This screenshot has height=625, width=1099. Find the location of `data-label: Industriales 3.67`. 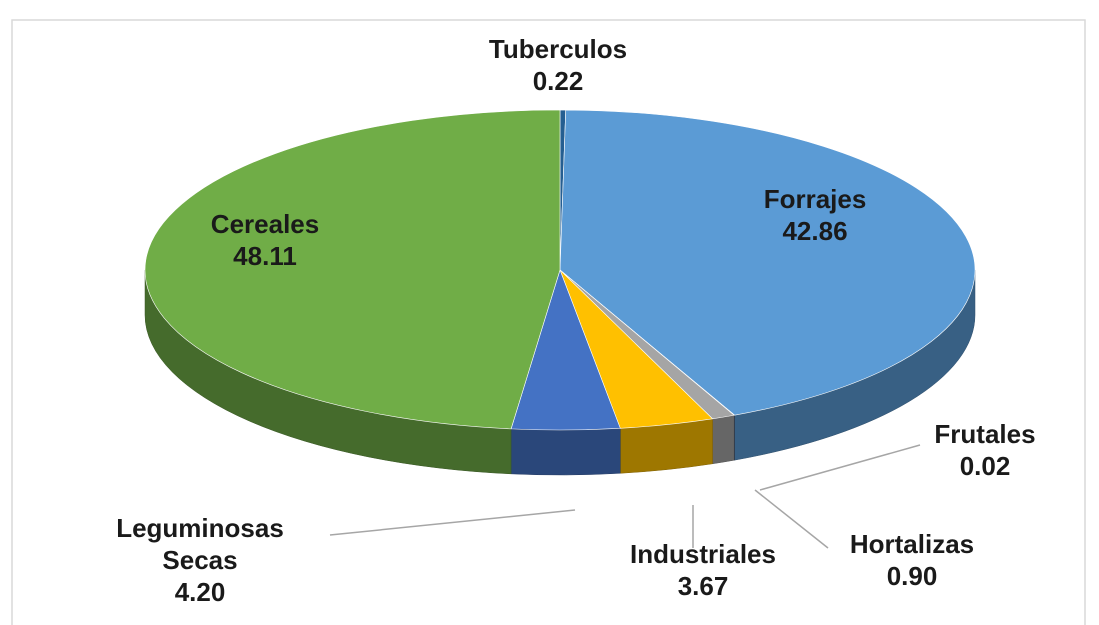

data-label: Industriales 3.67 is located at coordinates (703, 570).